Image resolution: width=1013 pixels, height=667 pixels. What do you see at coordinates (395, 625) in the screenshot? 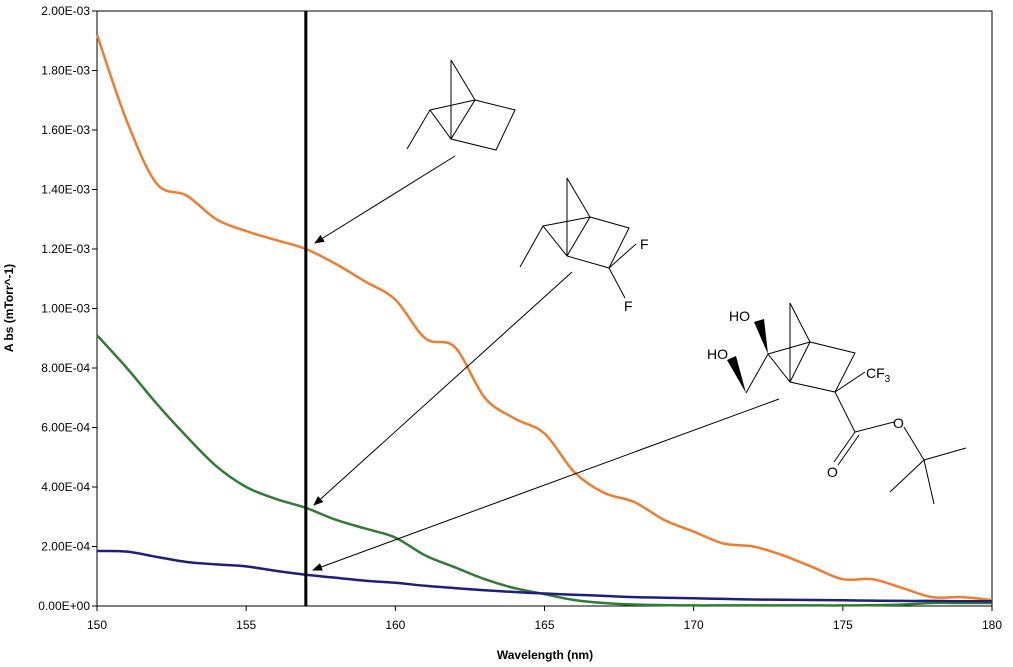
I see `x-tick-label: 160` at bounding box center [395, 625].